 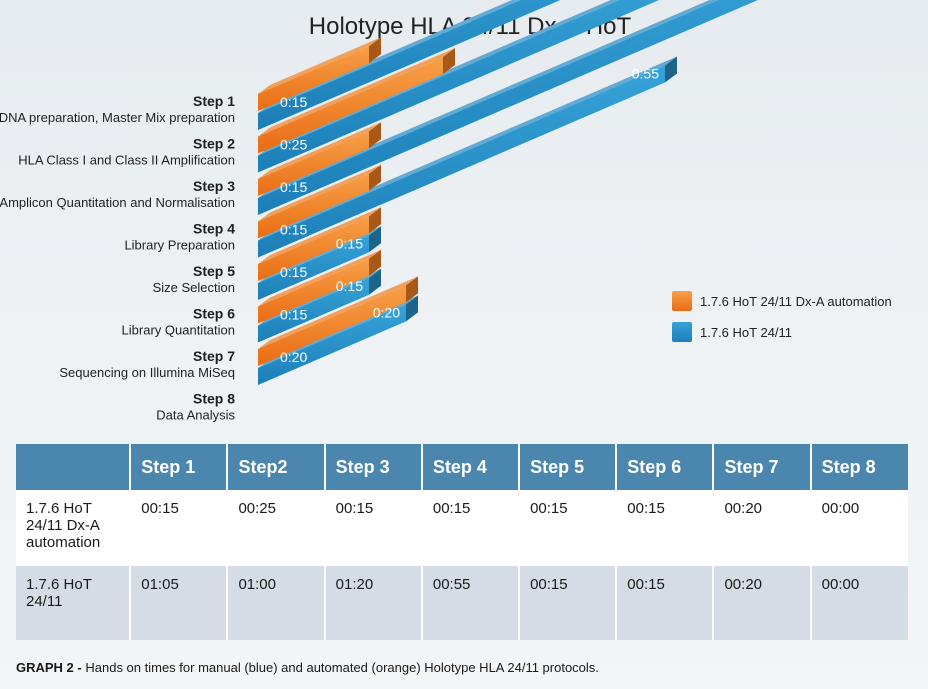 What do you see at coordinates (214, 229) in the screenshot?
I see `step-label: Step 4` at bounding box center [214, 229].